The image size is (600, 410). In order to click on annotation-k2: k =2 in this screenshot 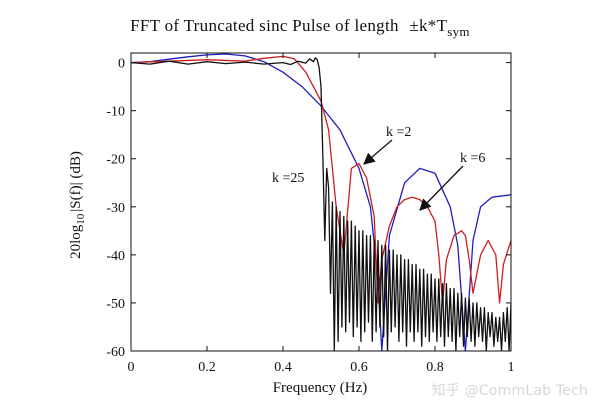, I will do `click(398, 132)`.